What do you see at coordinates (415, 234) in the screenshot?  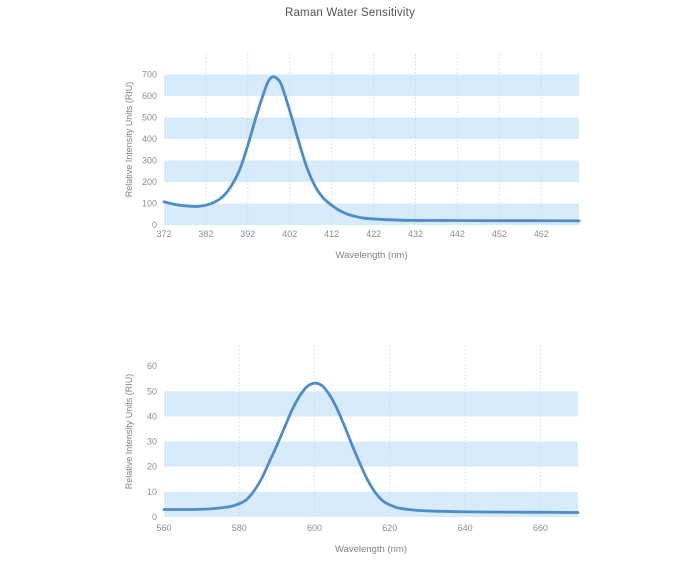 I see `x-tick-label: 432` at bounding box center [415, 234].